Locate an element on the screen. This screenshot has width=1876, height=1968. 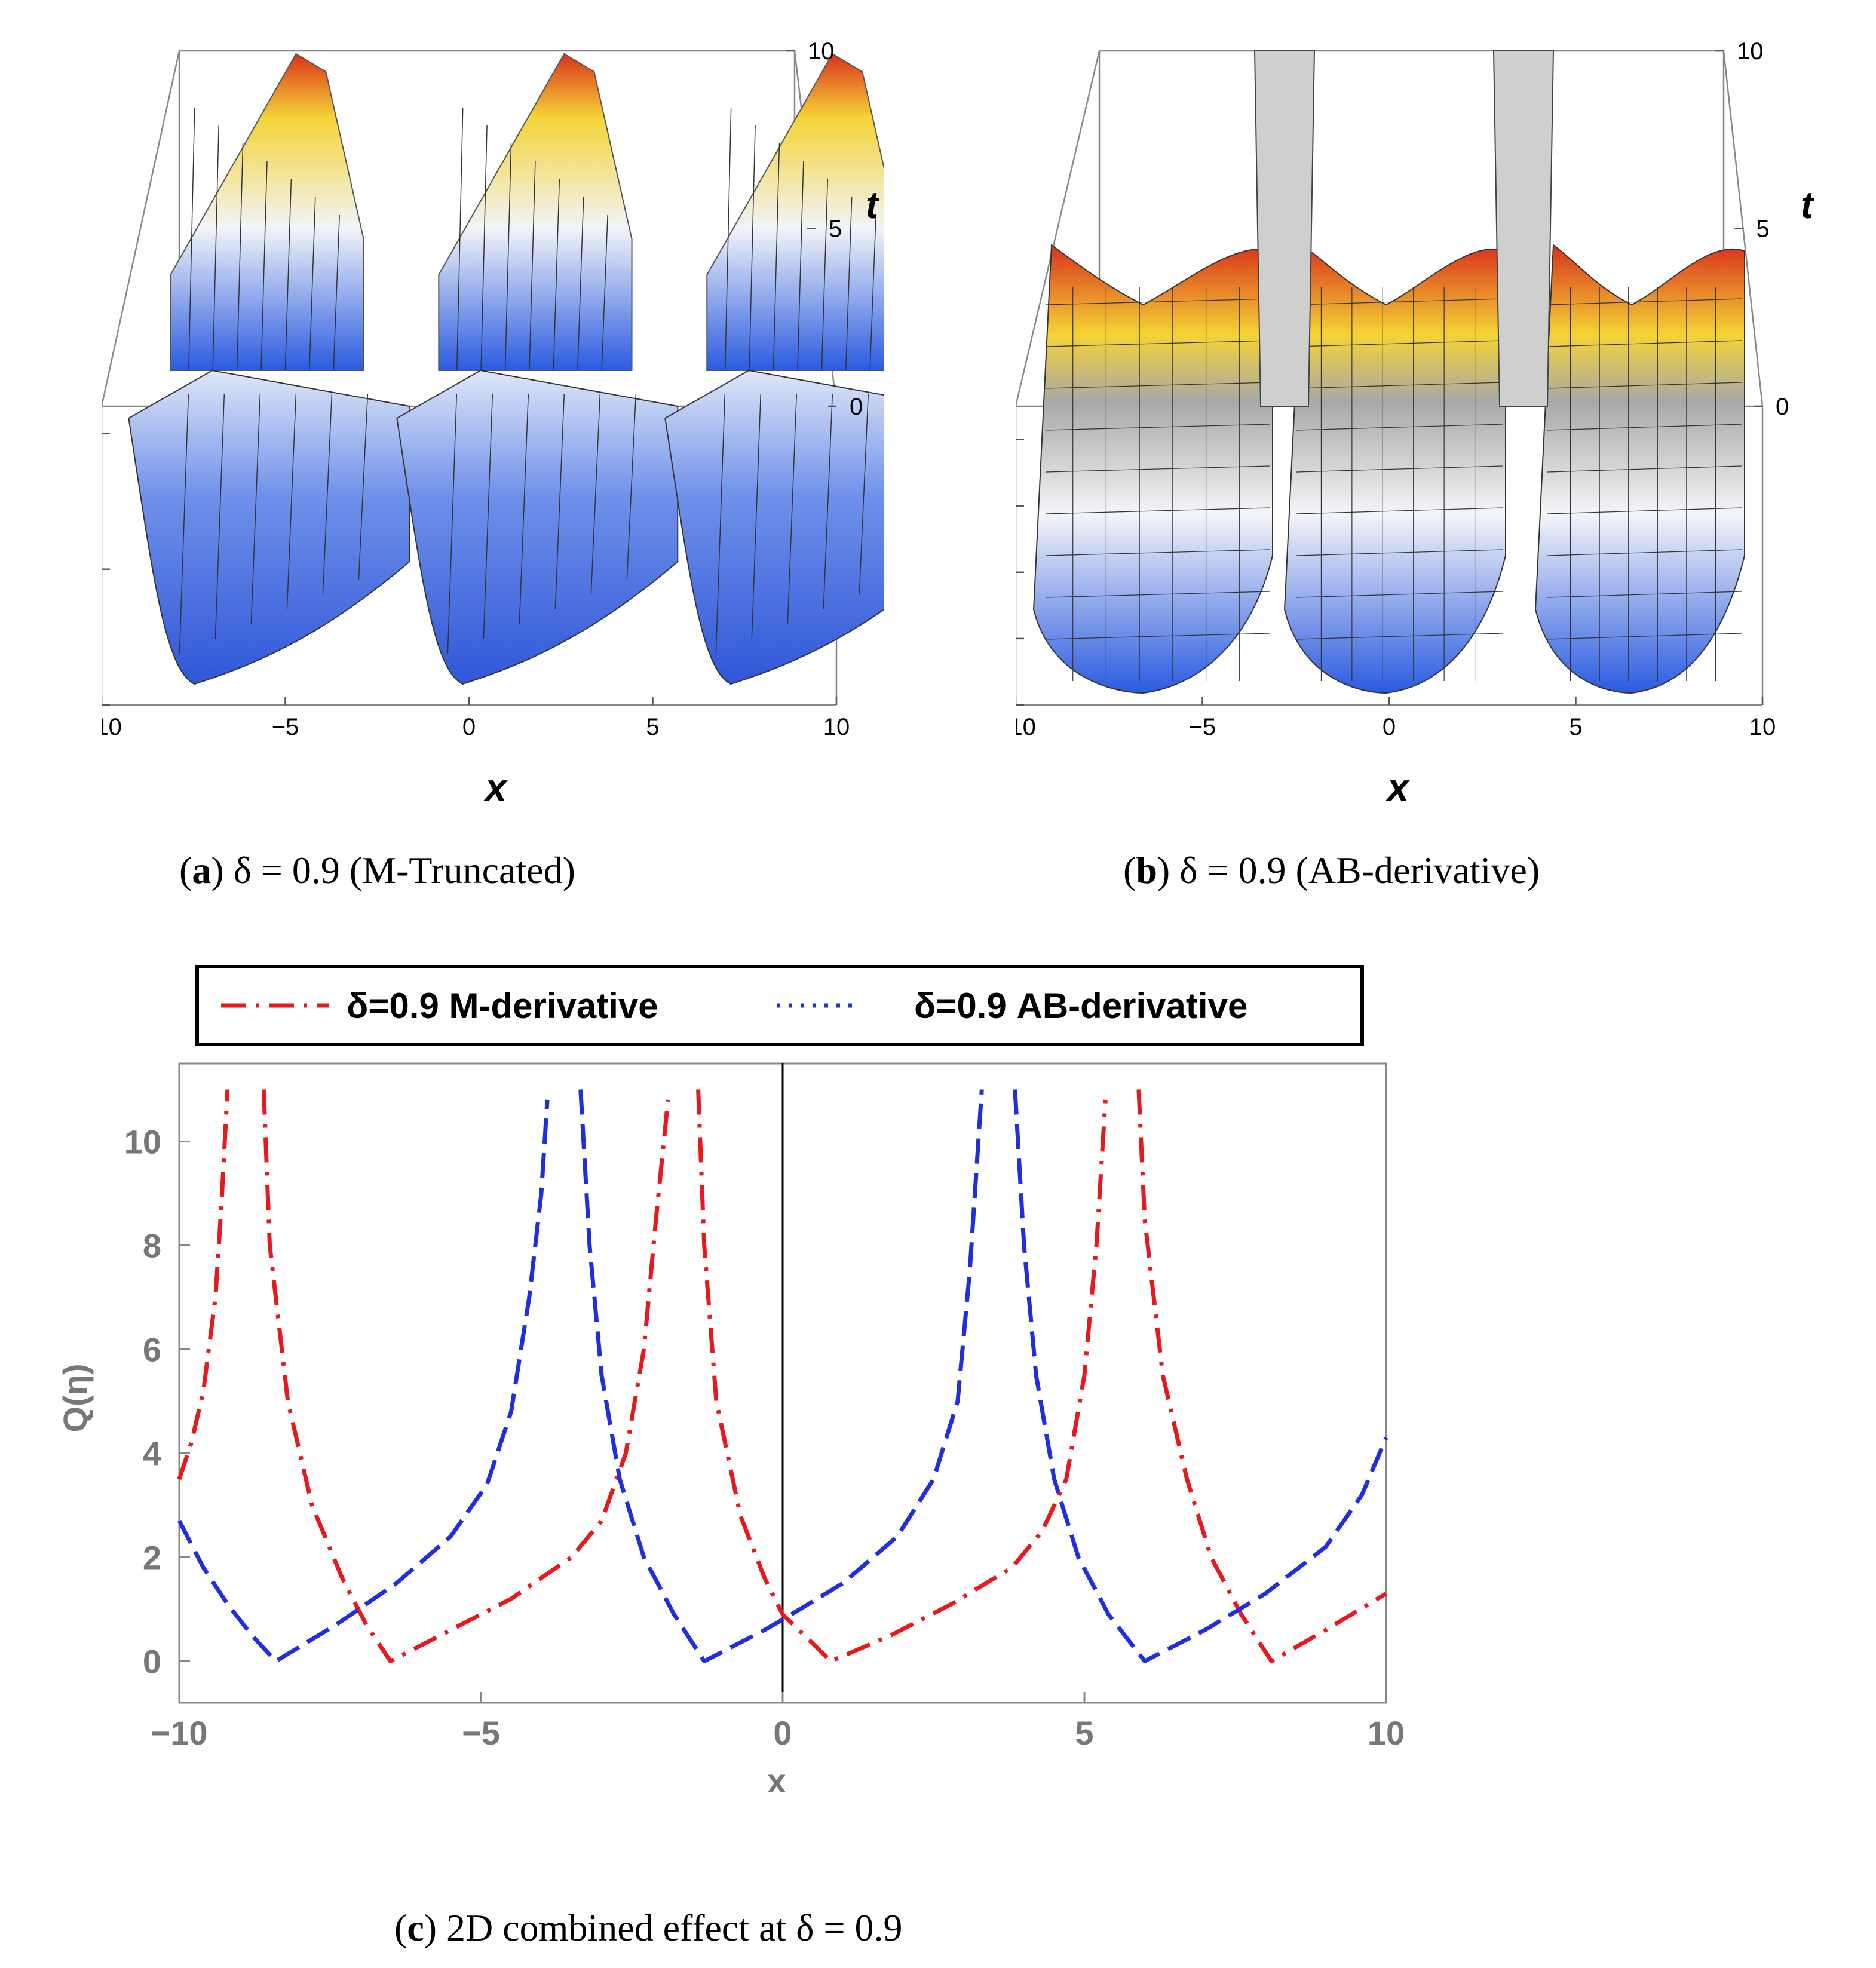
y-tick-label: 8 is located at coordinates (152, 1246).